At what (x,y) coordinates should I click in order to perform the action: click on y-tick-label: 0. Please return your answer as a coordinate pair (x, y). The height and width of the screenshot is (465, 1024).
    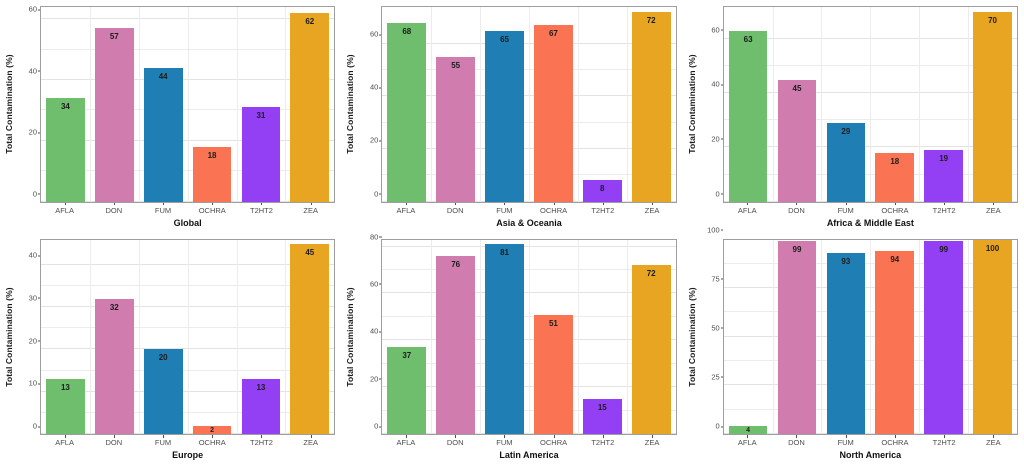
    Looking at the image, I should click on (36, 193).